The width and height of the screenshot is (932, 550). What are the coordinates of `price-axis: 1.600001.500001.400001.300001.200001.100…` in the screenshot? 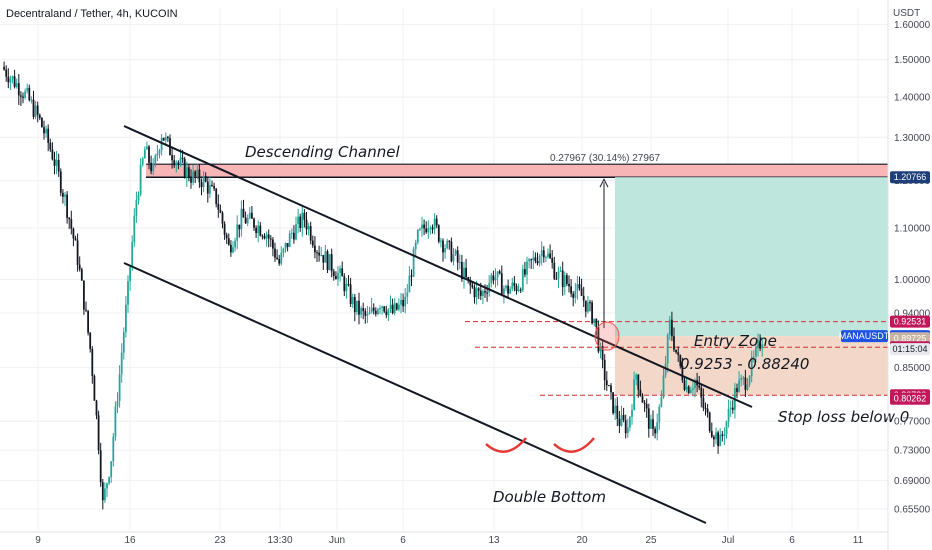 It's located at (885, 275).